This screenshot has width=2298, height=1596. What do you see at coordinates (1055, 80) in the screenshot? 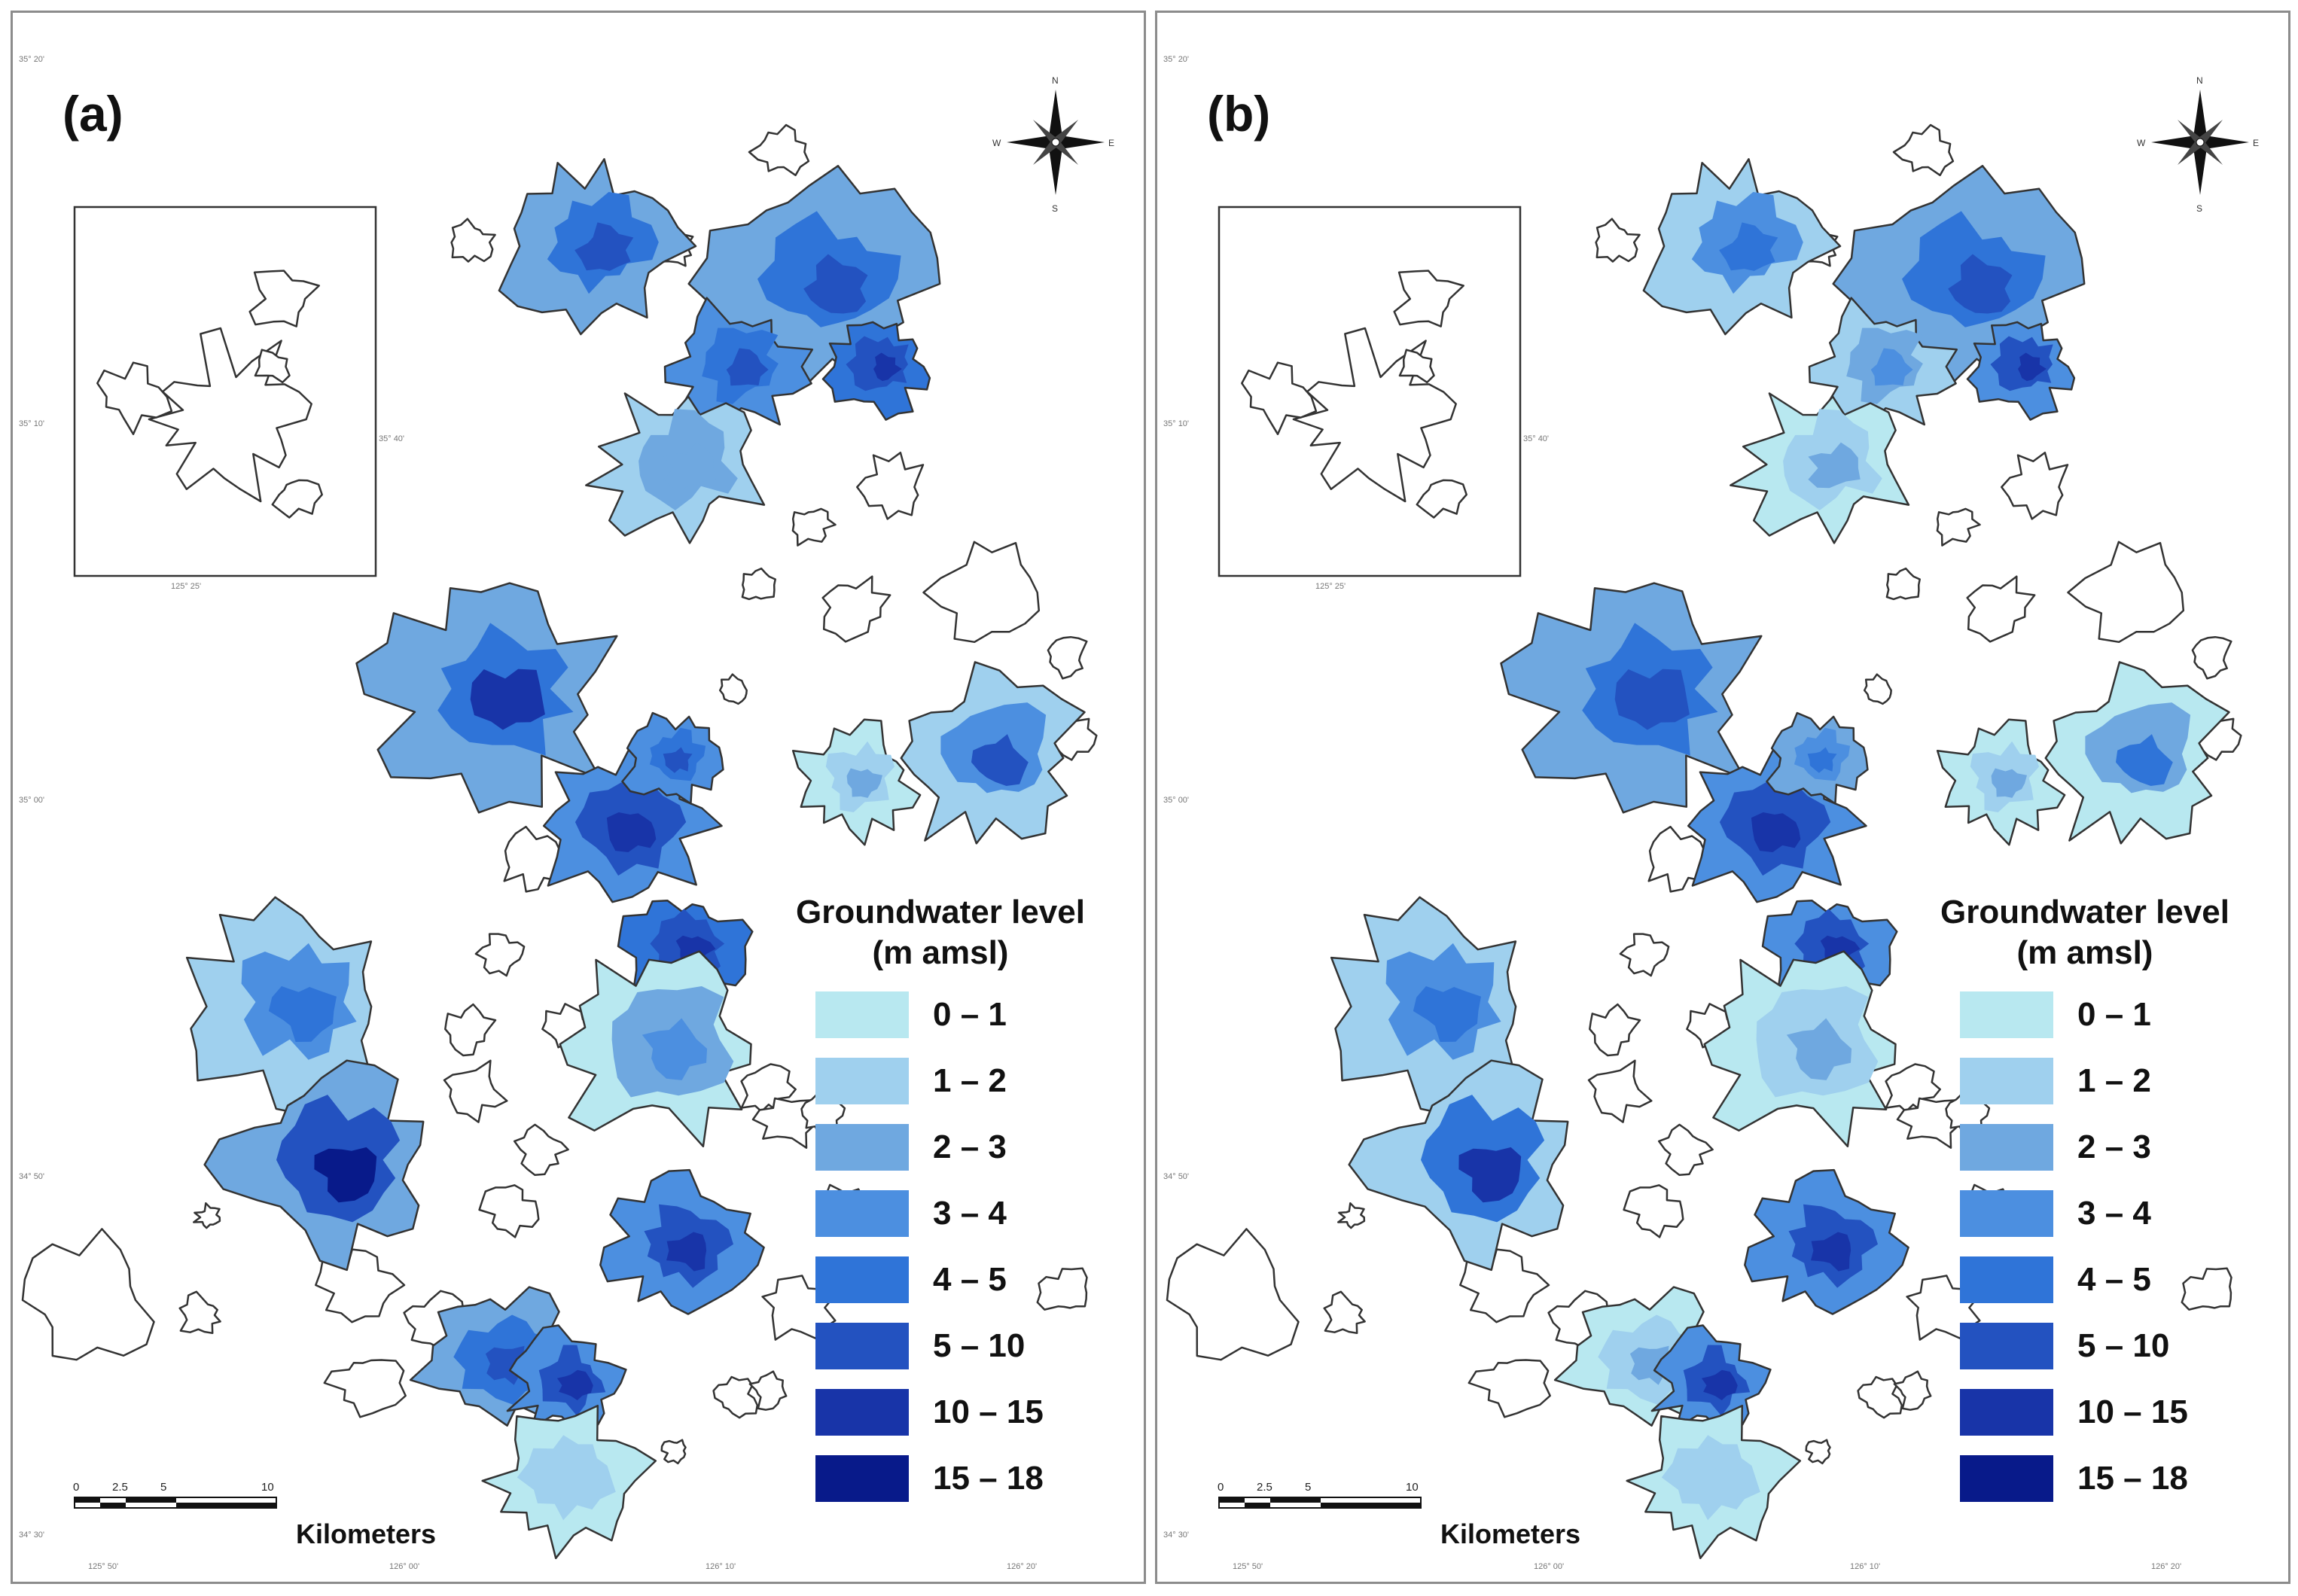
I see `compass-letter: N` at bounding box center [1055, 80].